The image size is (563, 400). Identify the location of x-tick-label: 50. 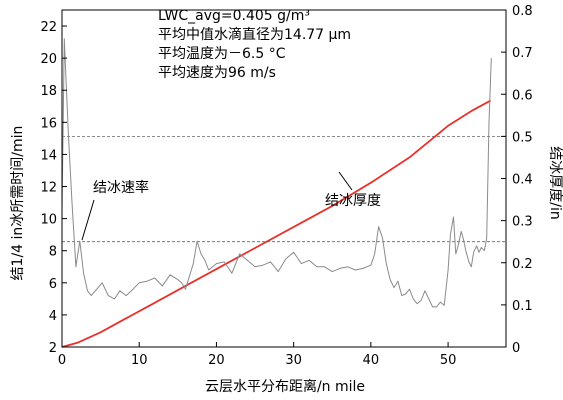
(448, 360).